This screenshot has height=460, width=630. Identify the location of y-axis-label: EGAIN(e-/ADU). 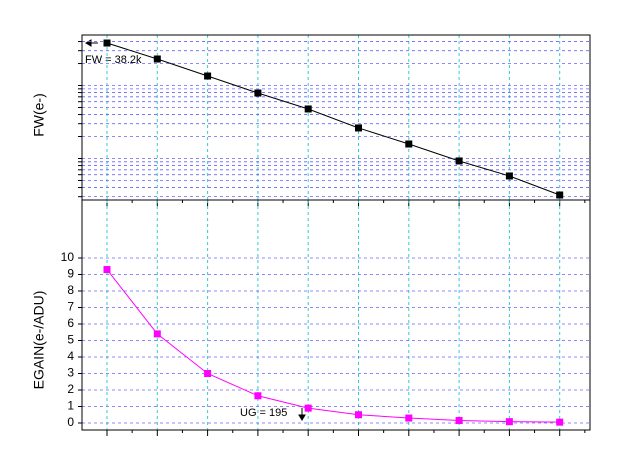
(39, 340).